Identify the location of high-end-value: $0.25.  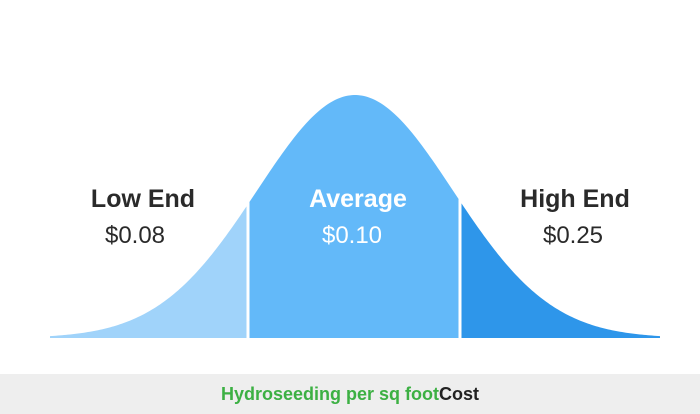
(573, 235).